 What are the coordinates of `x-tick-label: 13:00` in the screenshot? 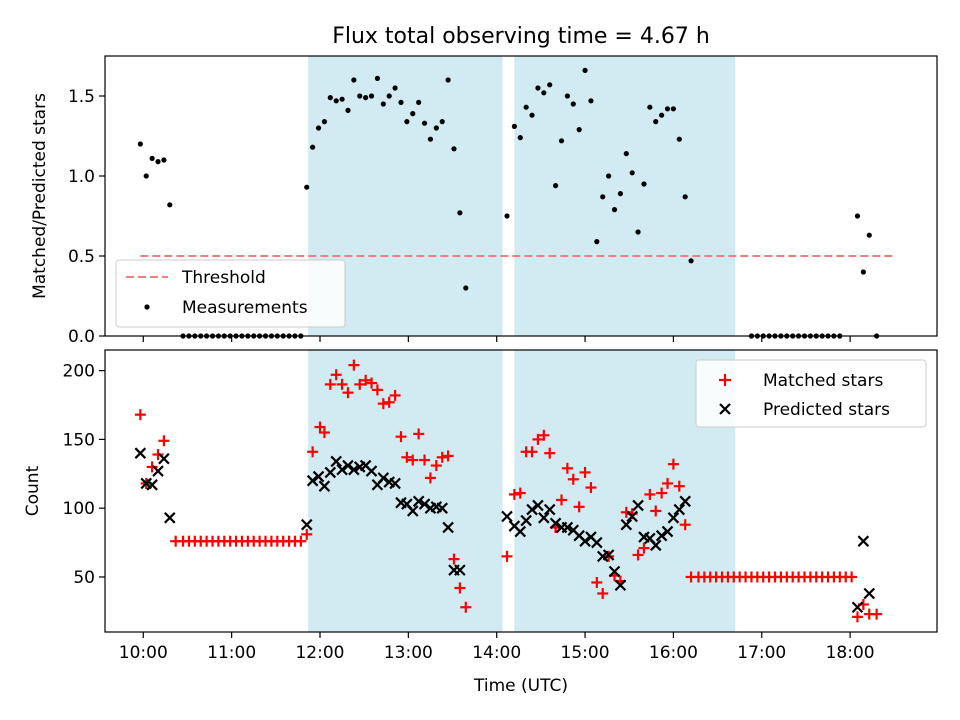 It's located at (408, 653).